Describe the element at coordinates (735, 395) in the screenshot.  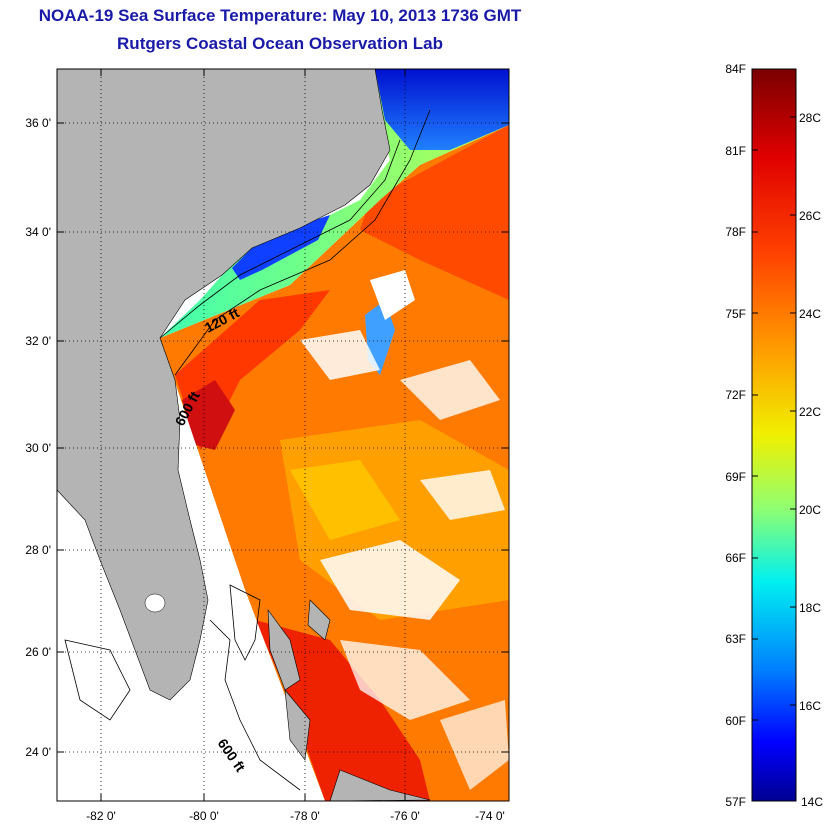
I see `colorbar-label-f: 72F` at that location.